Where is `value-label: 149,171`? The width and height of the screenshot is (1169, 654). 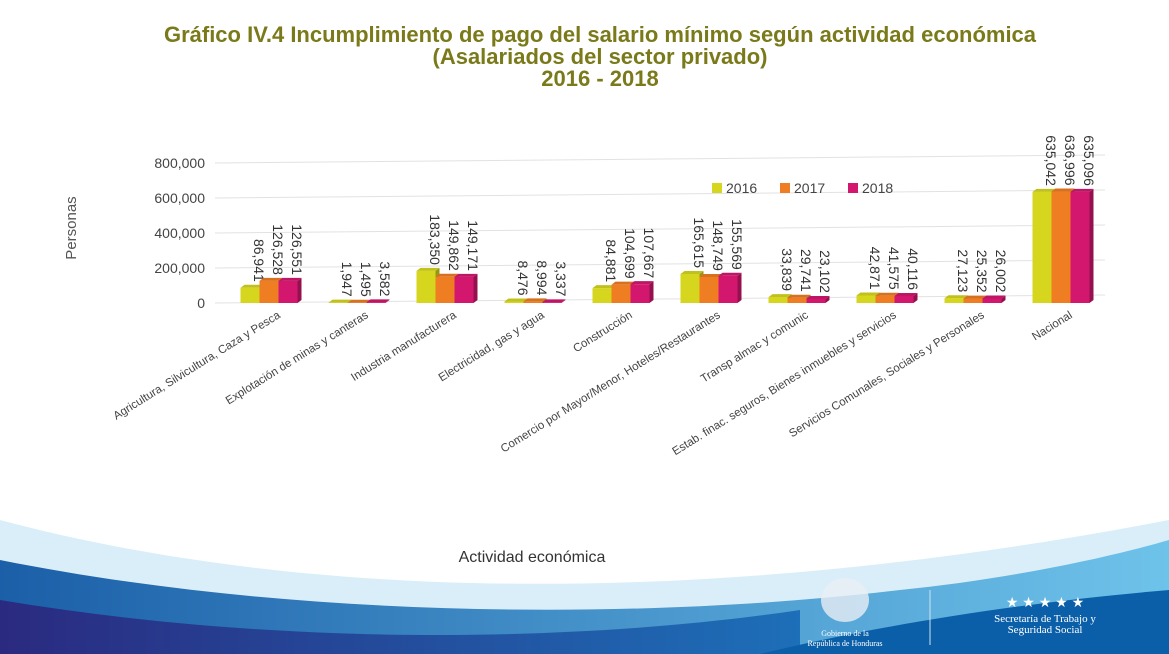
value-label: 149,171 is located at coordinates (473, 245).